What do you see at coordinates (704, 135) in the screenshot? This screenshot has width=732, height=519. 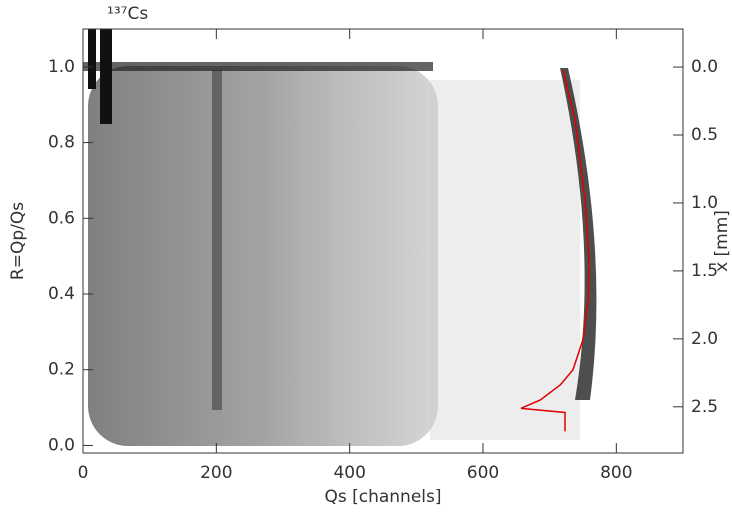 I see `y2-tick-label: 0.5` at bounding box center [704, 135].